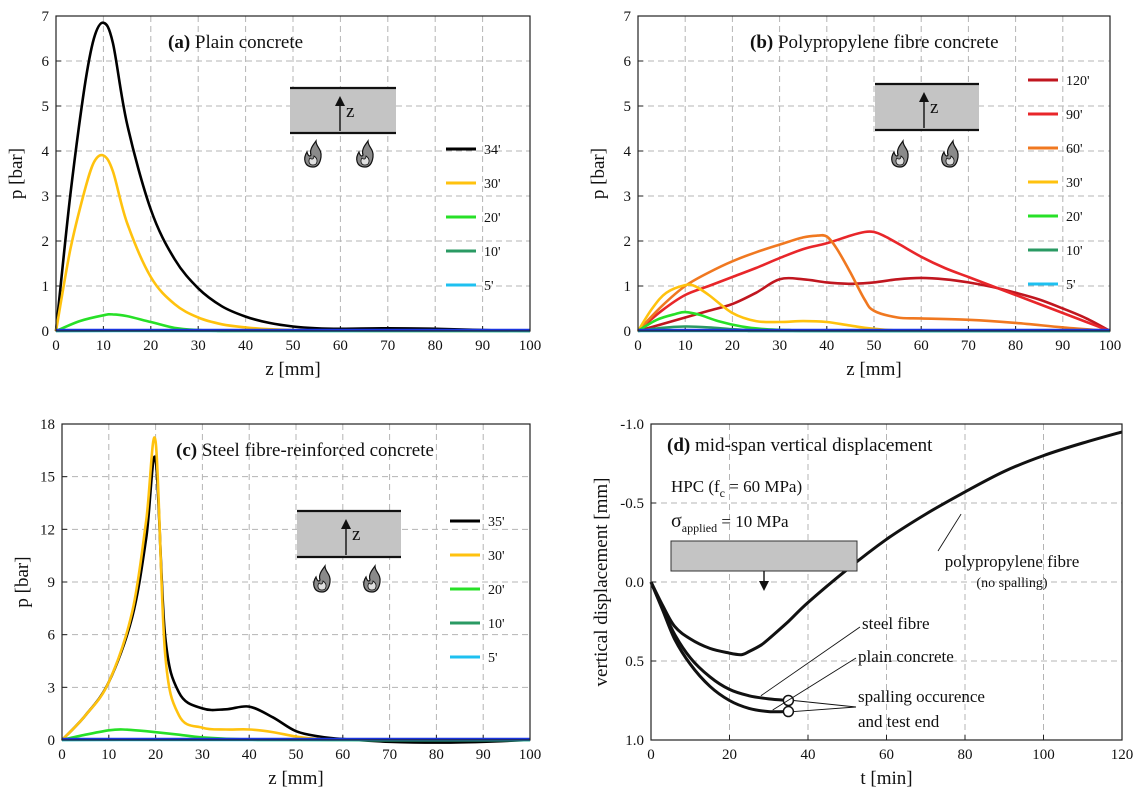 This screenshot has height=799, width=1142. Describe the element at coordinates (730, 522) in the screenshot. I see `sigma-label: σapplied = 10 MPa` at that location.